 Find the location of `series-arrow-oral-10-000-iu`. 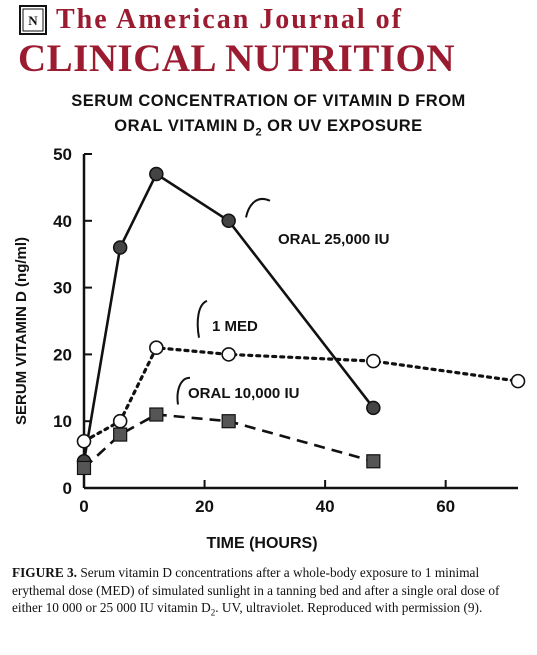

series-arrow-oral-10-000-iu is located at coordinates (183, 390).